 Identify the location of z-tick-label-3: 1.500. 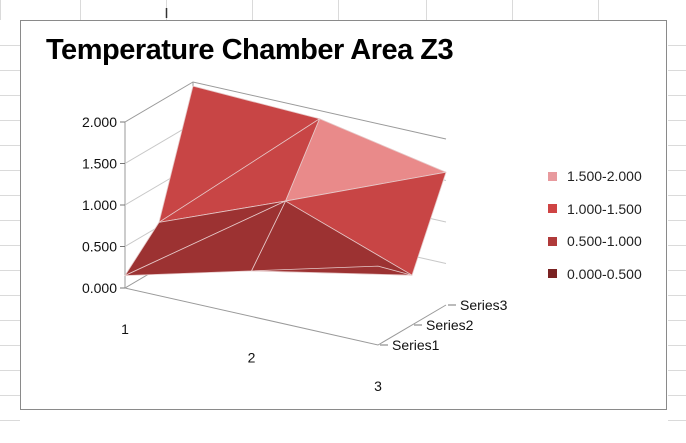
(99, 164).